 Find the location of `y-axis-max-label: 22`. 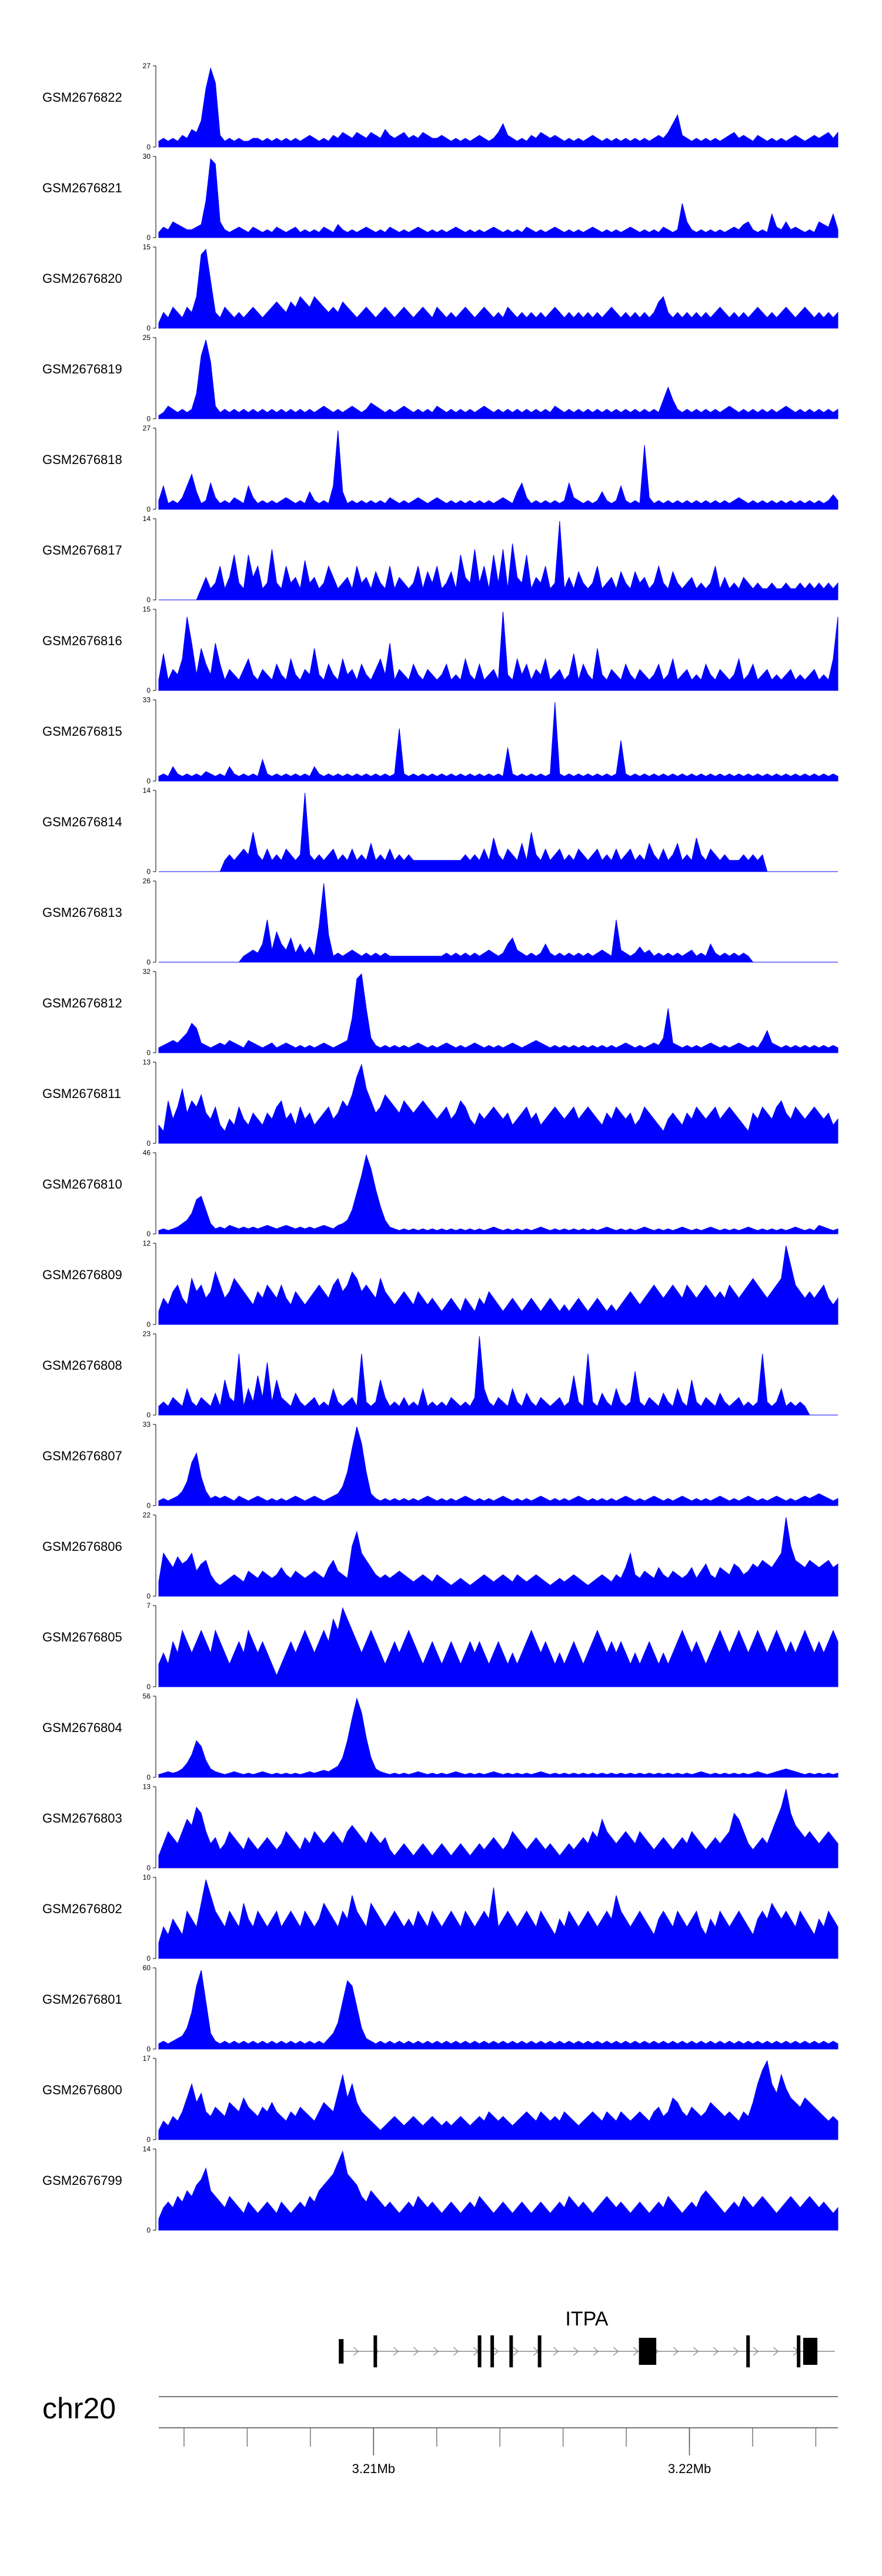

y-axis-max-label: 22 is located at coordinates (147, 1515).